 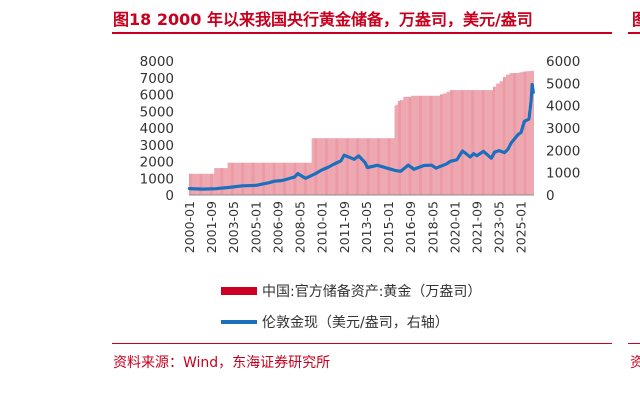 I want to click on legend: 中国:官方储备资产:黄金（万盎司） 伦敦金现（美元/盎司，右轴）, so click(x=351, y=307).